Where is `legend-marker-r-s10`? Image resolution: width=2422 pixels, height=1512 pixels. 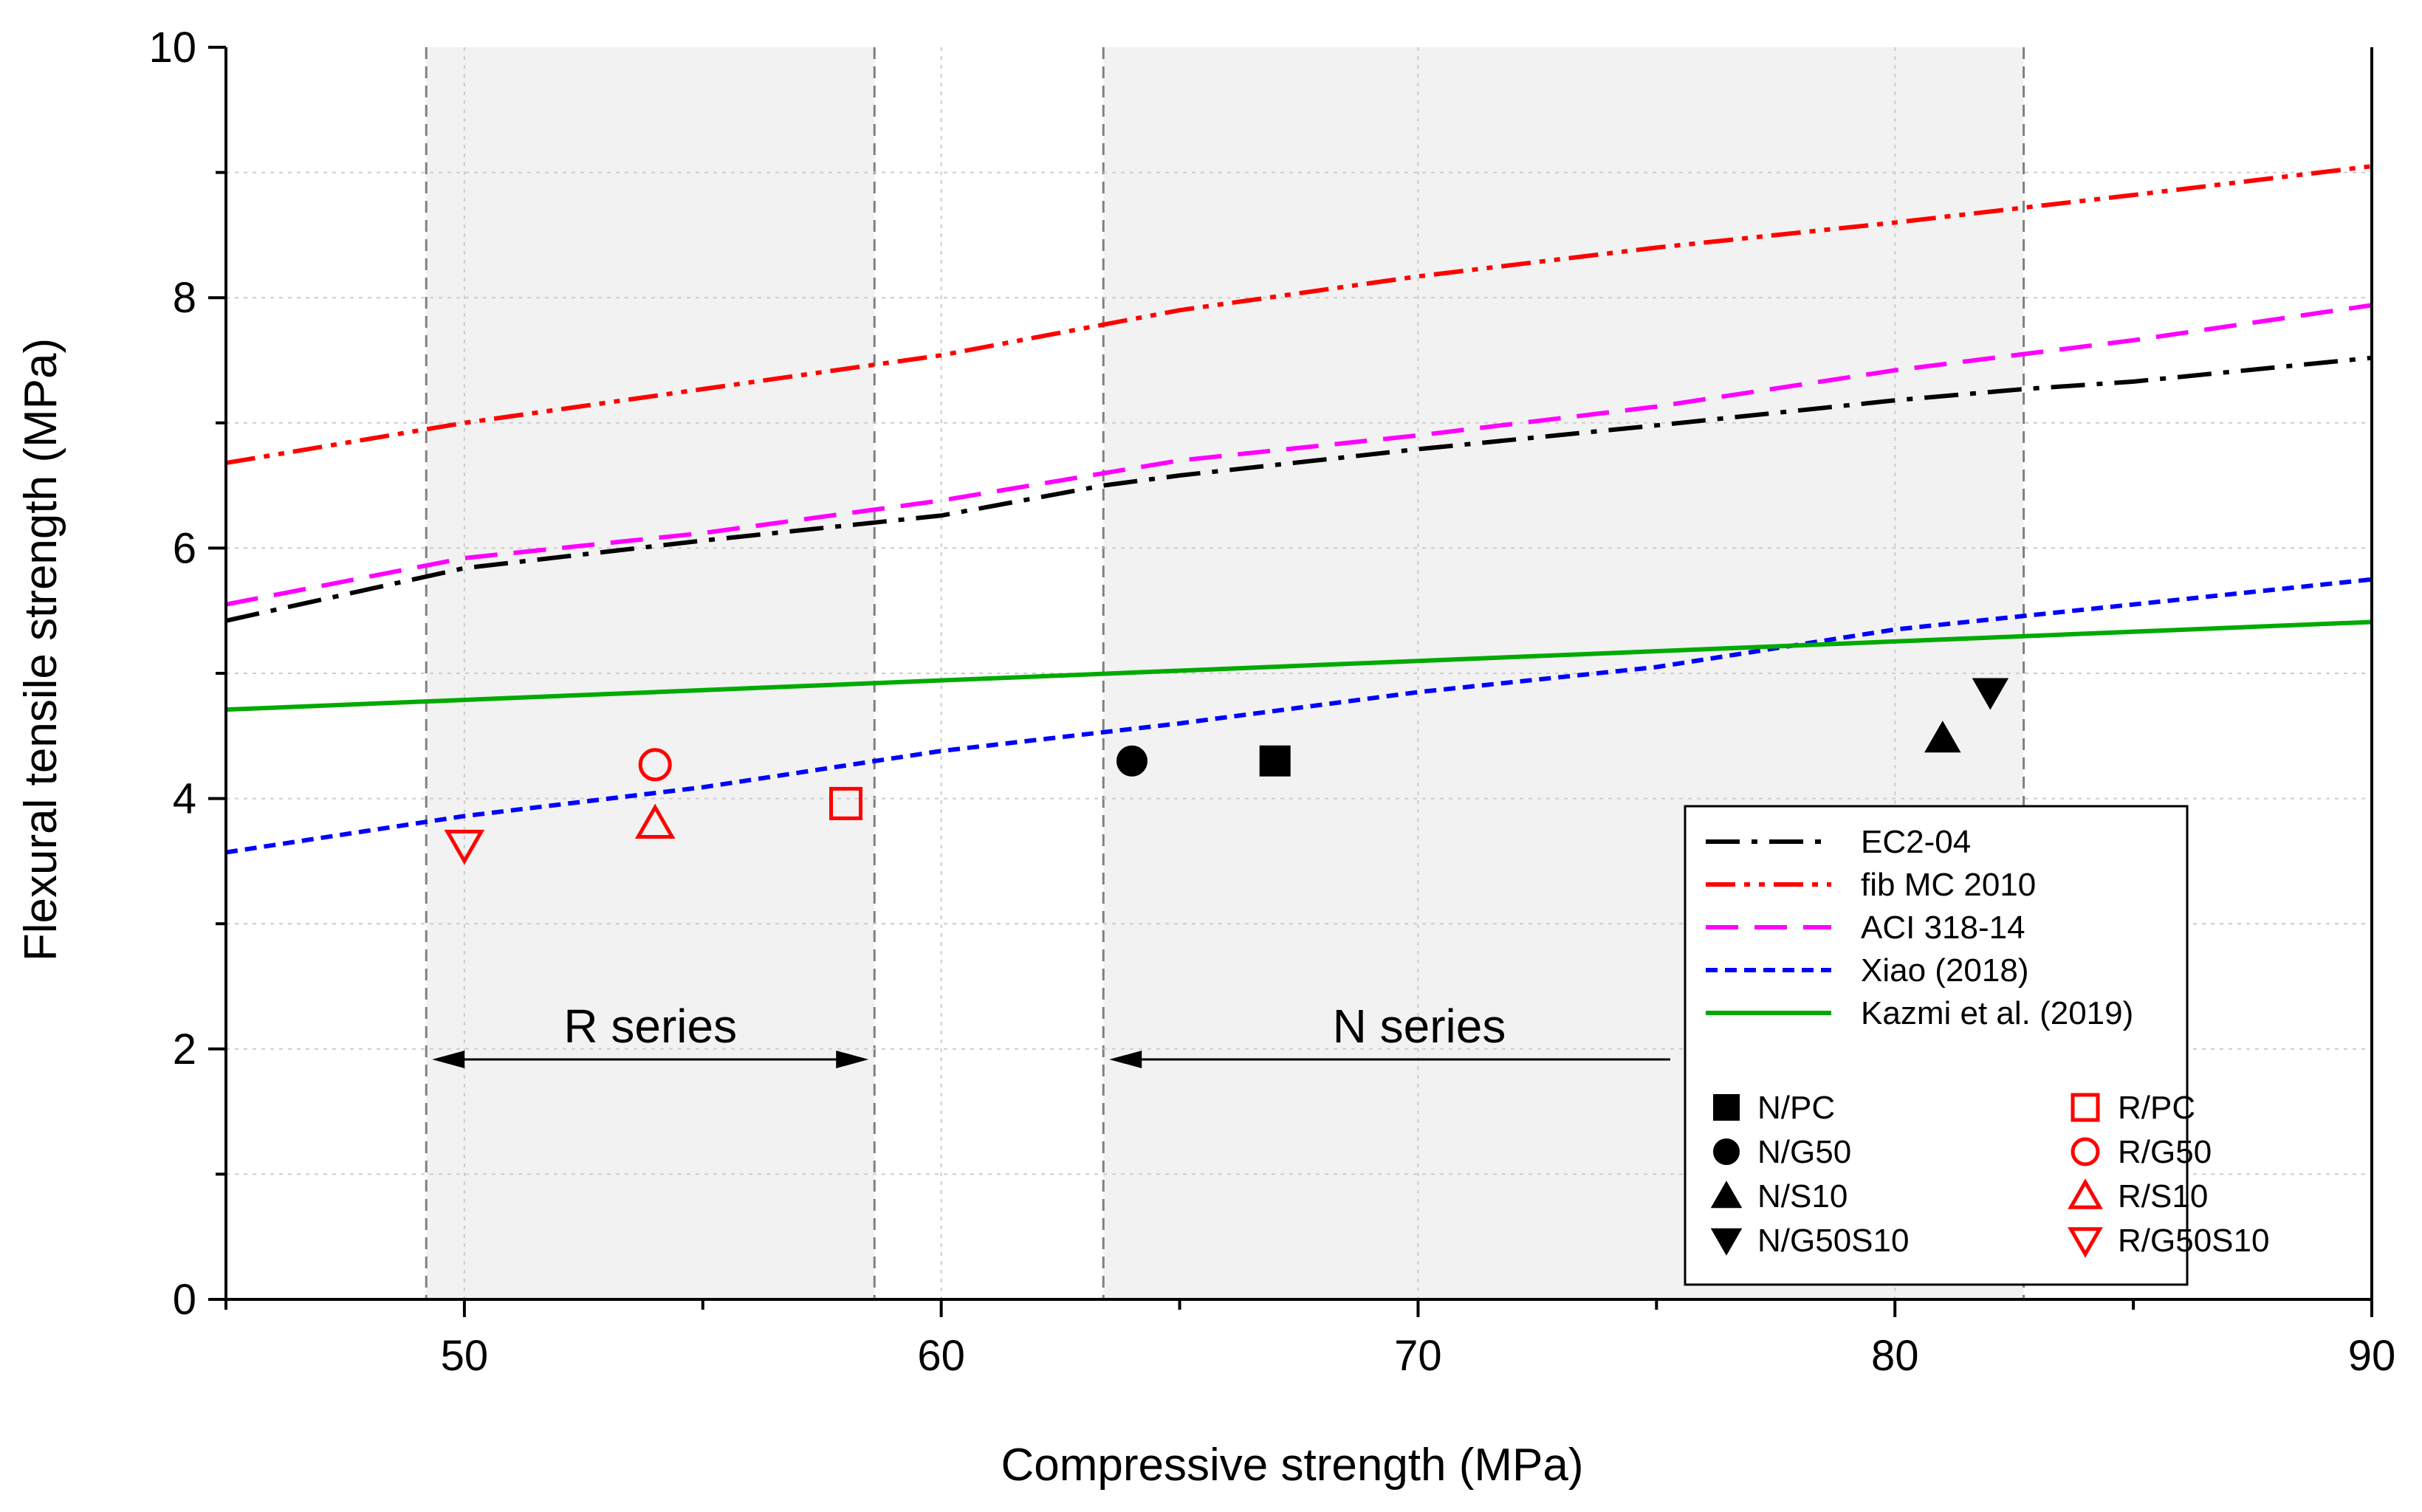 legend-marker-r-s10 is located at coordinates (2085, 1193).